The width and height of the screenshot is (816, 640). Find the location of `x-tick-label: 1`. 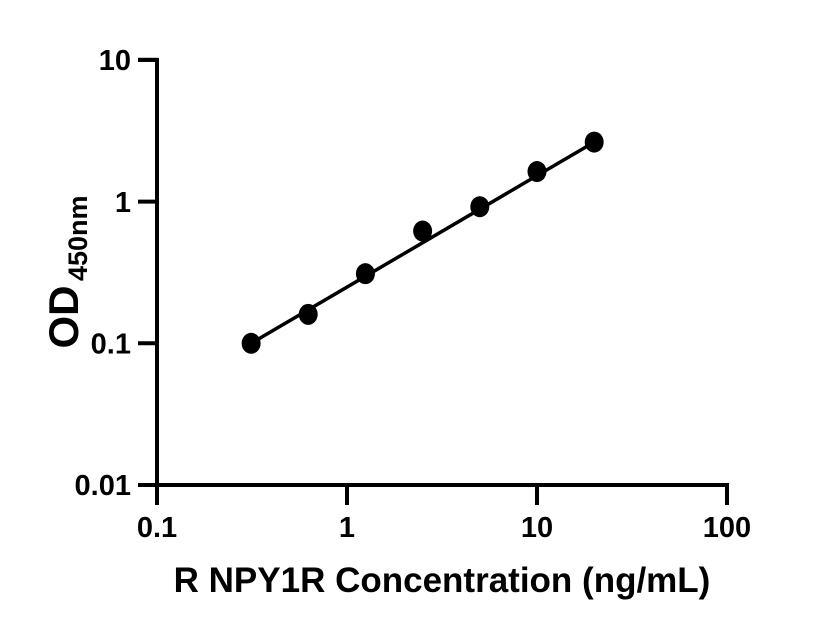

x-tick-label: 1 is located at coordinates (347, 528).